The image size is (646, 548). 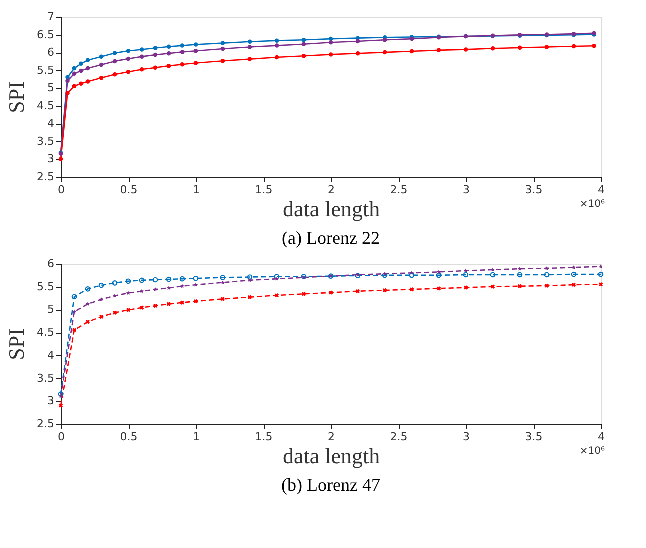 What do you see at coordinates (17, 98) in the screenshot?
I see `y-axis-title: SPI` at bounding box center [17, 98].